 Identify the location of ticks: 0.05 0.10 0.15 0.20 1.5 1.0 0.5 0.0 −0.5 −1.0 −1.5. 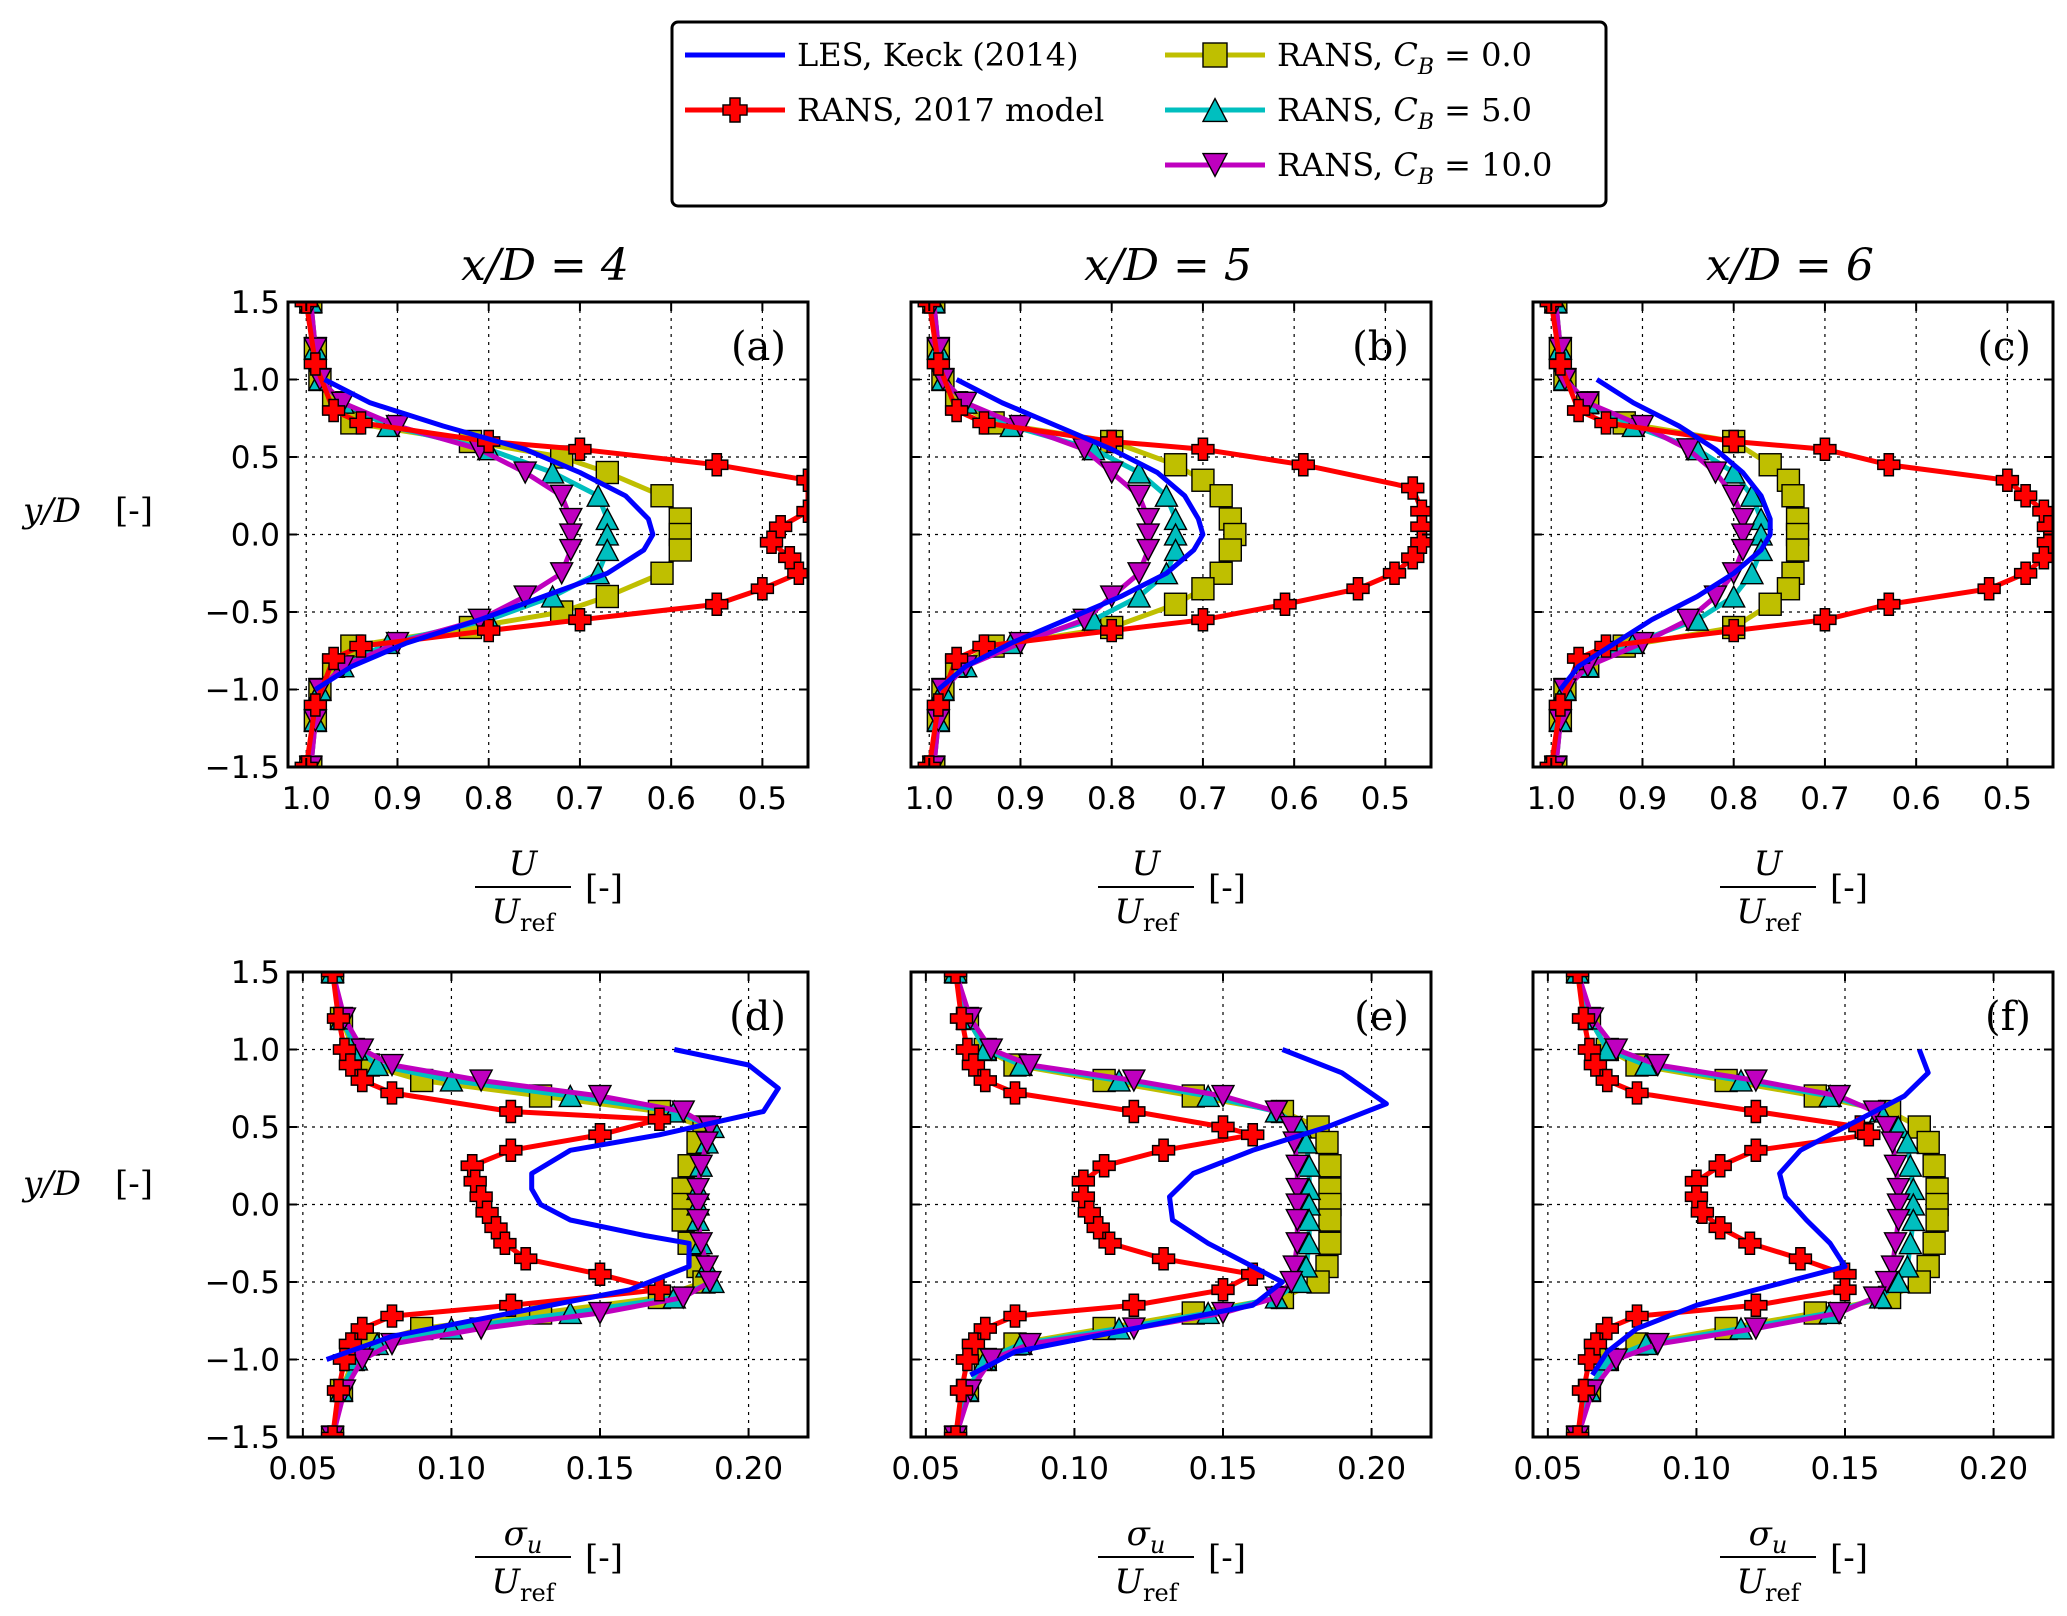
(506, 1221).